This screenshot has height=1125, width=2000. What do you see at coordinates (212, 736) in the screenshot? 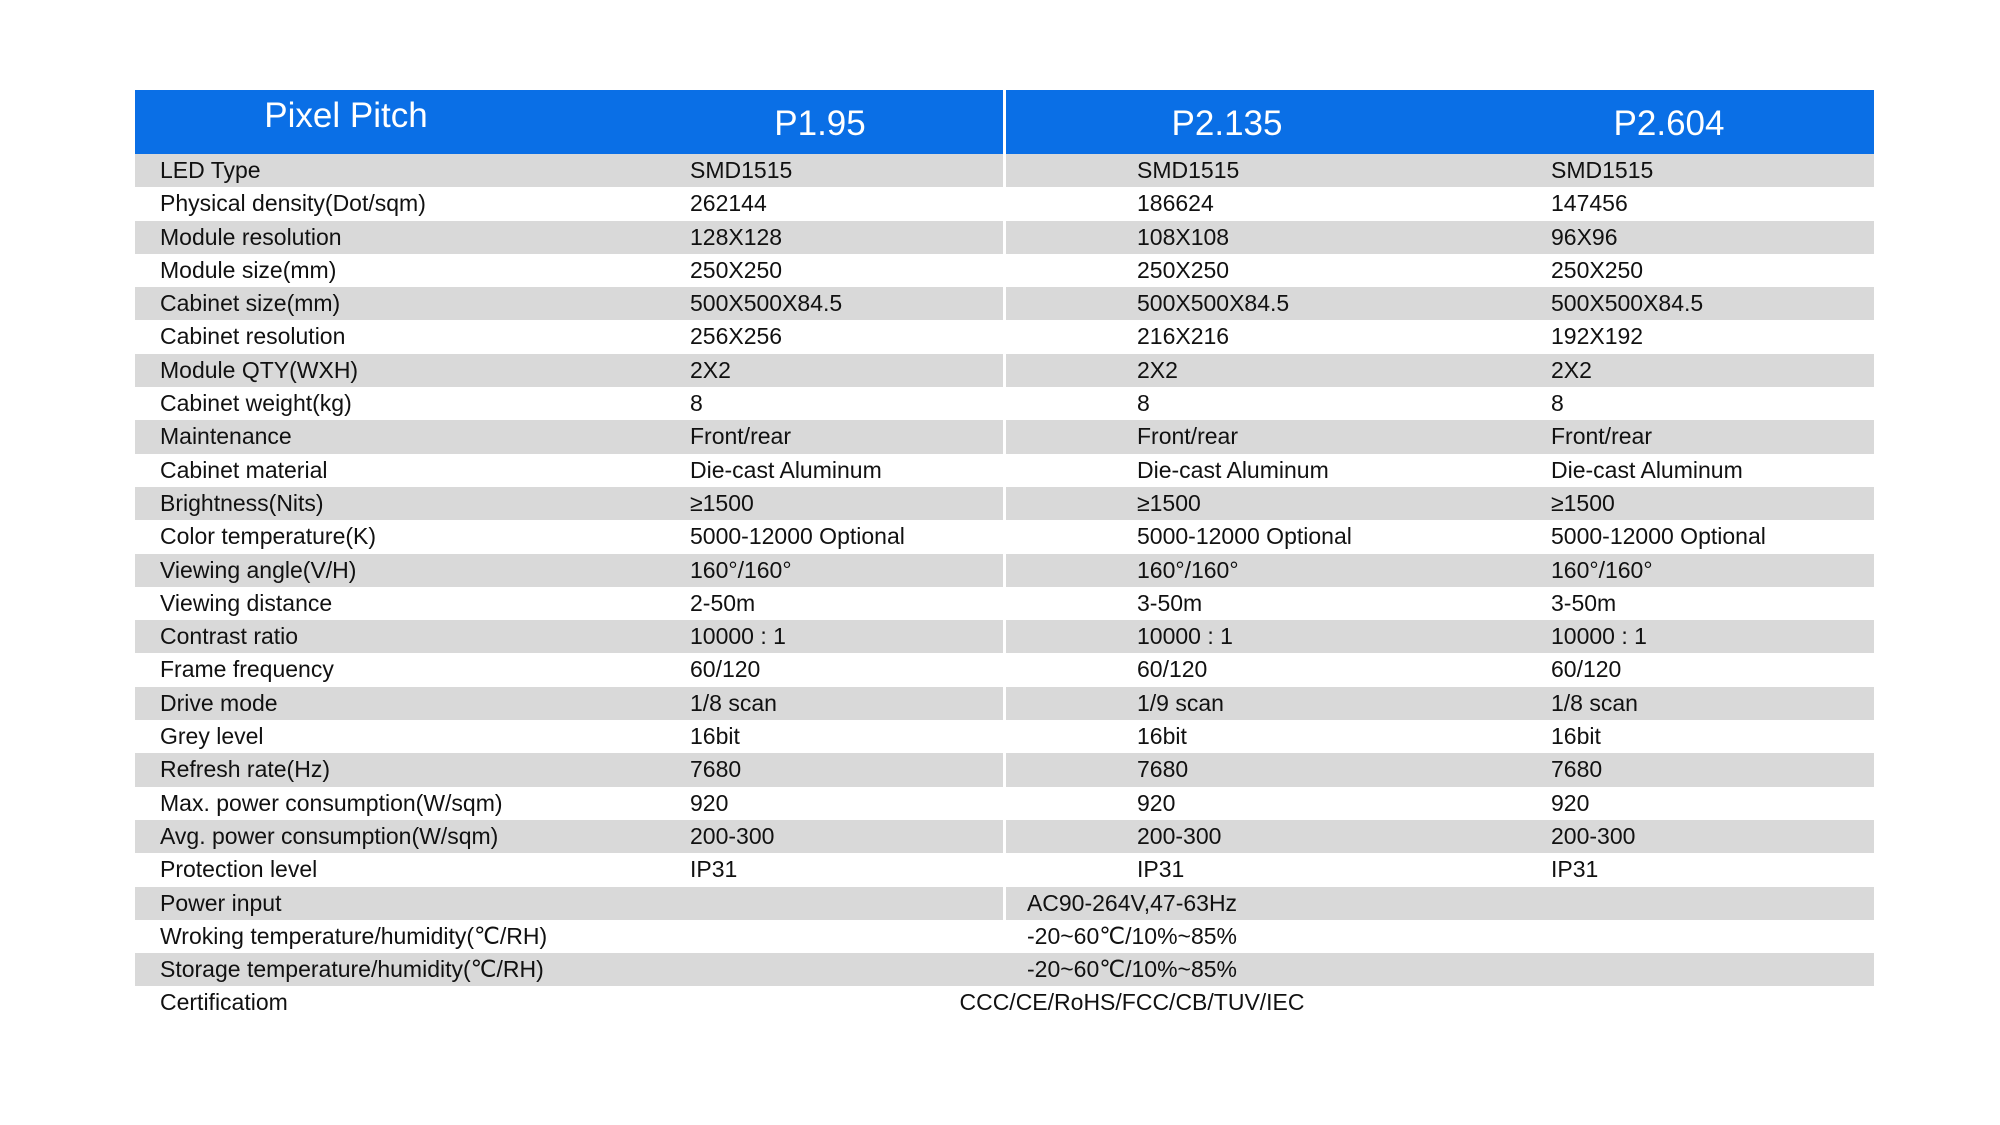
I see `row-label: Grey level` at bounding box center [212, 736].